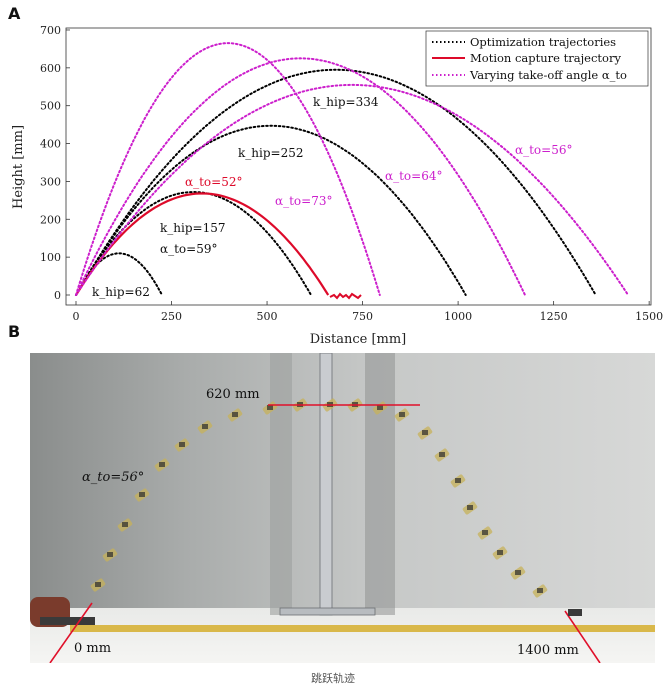 This screenshot has height=694, width=666. Describe the element at coordinates (545, 58) in the screenshot. I see `legend-label-motion-capture: Motion capture trajectory` at that location.